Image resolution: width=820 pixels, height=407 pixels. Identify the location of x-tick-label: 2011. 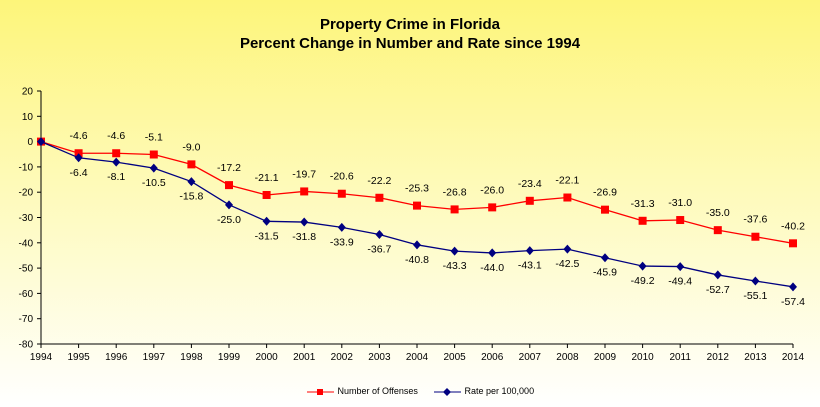
(680, 357).